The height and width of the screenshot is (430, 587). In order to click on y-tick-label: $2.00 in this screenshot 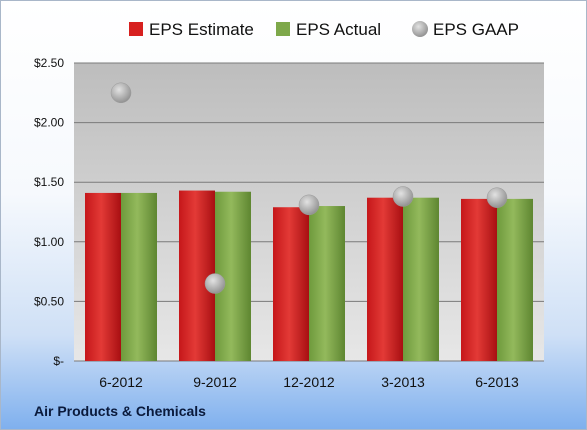, I will do `click(49, 123)`.